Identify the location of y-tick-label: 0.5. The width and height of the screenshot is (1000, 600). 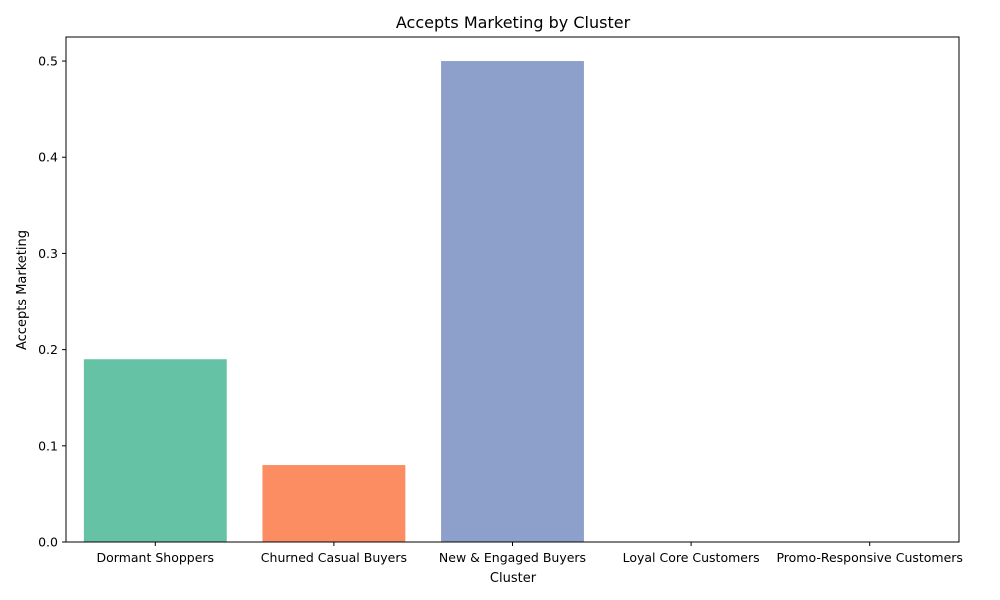
(48, 61).